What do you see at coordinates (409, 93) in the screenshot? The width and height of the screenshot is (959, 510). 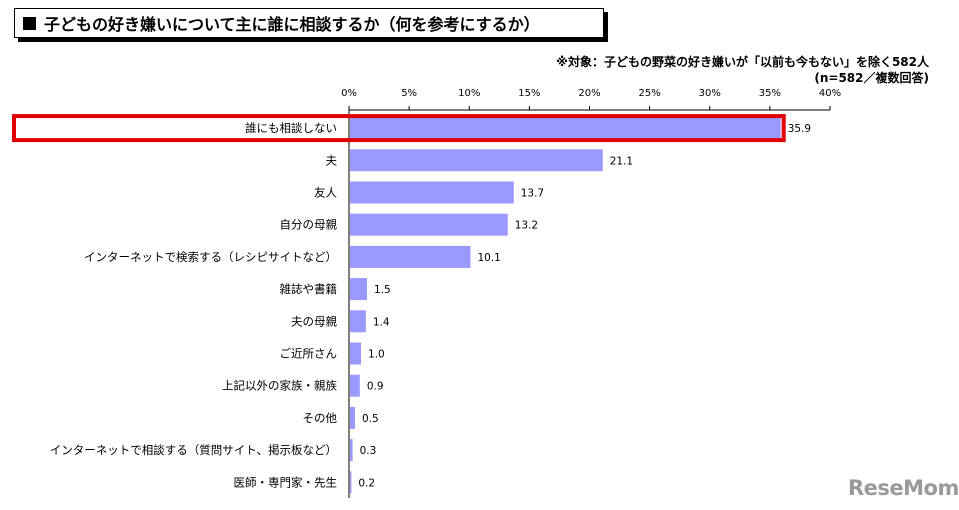 I see `x-tick-label: 5%` at bounding box center [409, 93].